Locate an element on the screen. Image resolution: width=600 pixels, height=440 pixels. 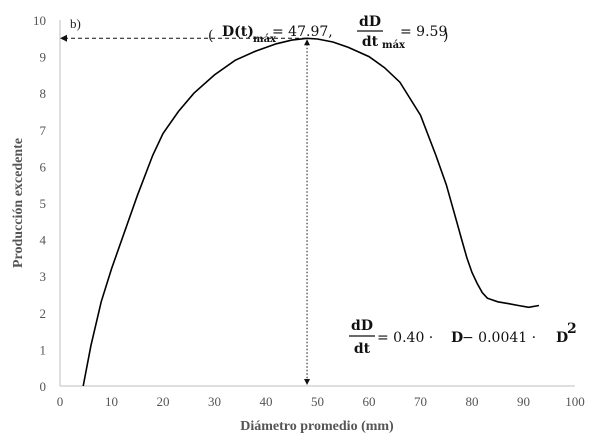
y-tick-label-0: 0 is located at coordinates (43, 386).